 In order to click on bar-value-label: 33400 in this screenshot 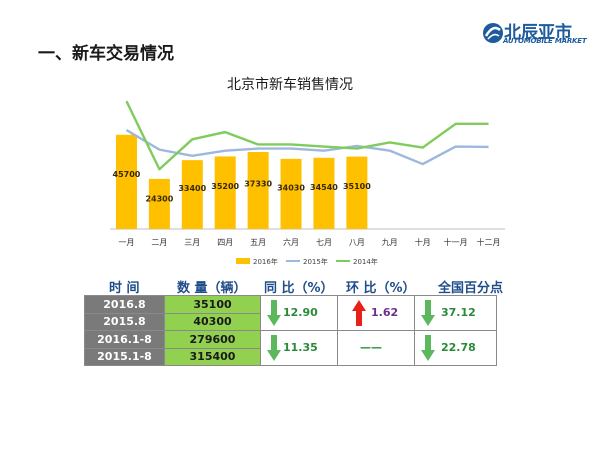, I will do `click(192, 188)`.